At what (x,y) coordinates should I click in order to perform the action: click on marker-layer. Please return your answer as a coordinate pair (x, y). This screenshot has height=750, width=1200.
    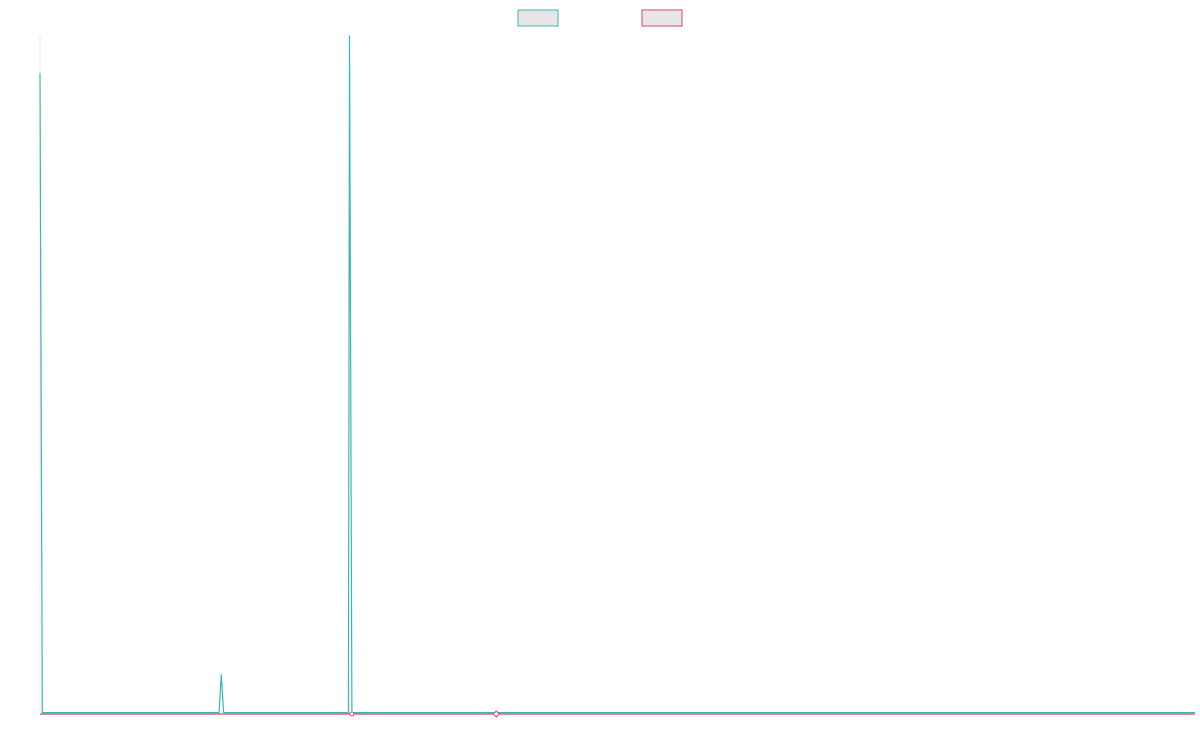
    Looking at the image, I should click on (424, 714).